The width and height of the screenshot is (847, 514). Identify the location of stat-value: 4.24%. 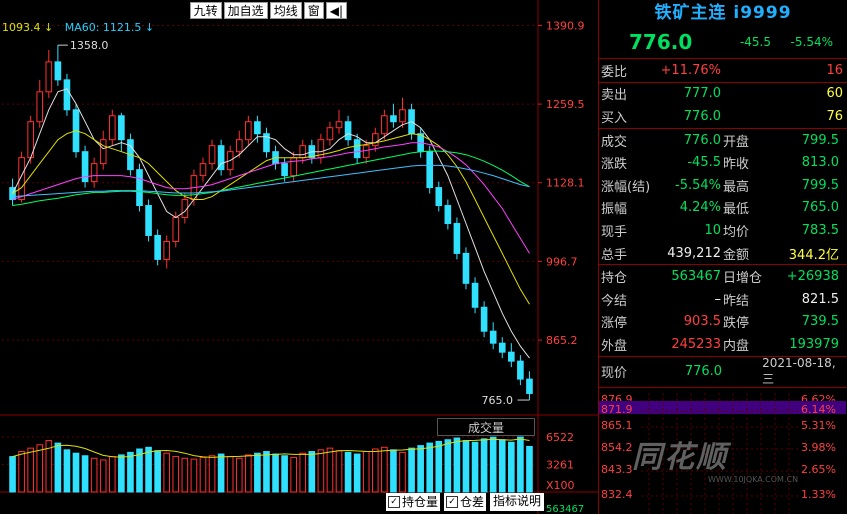
(700, 208).